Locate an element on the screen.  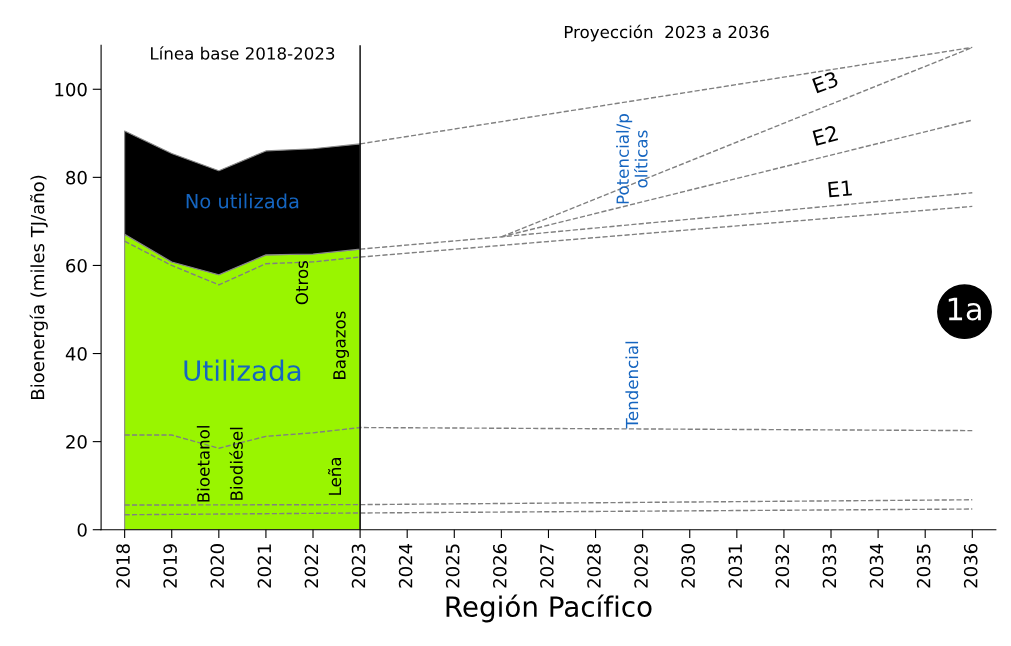
x-tick-label: 2019 is located at coordinates (170, 566).